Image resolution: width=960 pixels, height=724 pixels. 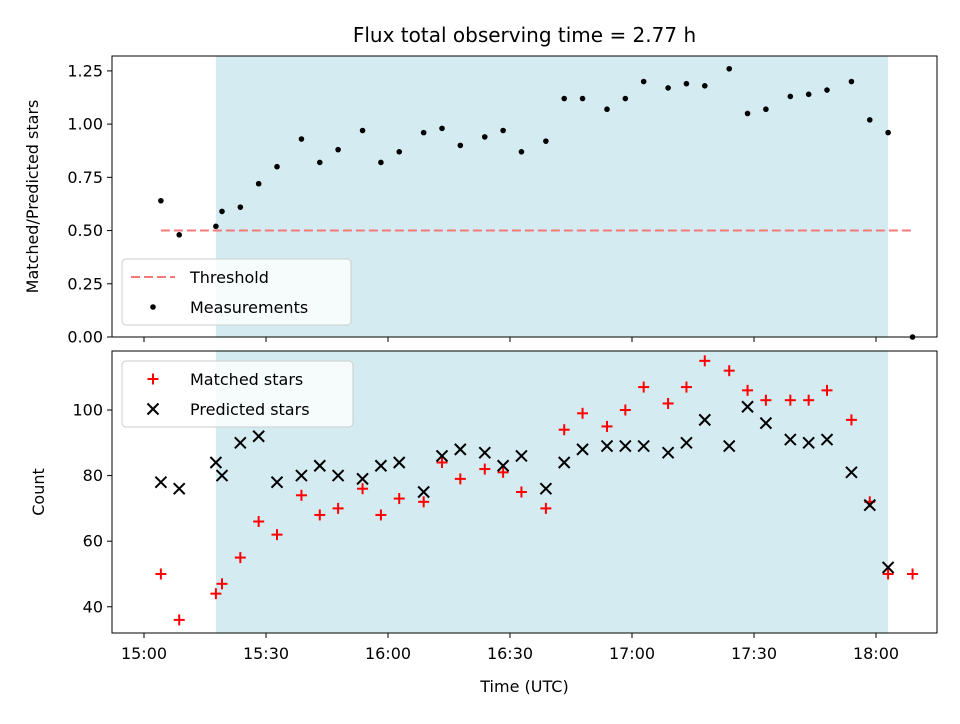 I want to click on y-tick-label: 0.50, so click(x=85, y=230).